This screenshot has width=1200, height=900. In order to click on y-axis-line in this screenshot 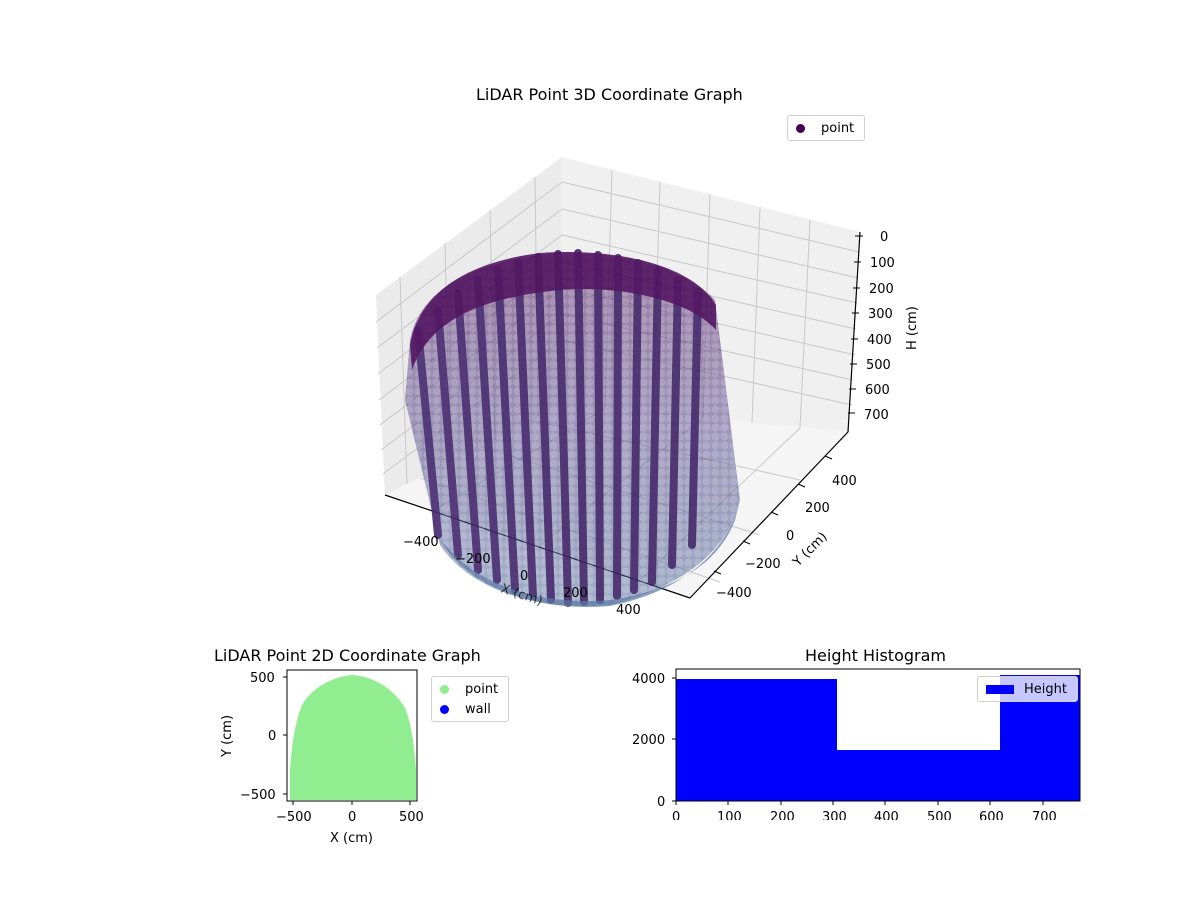, I will do `click(769, 515)`.